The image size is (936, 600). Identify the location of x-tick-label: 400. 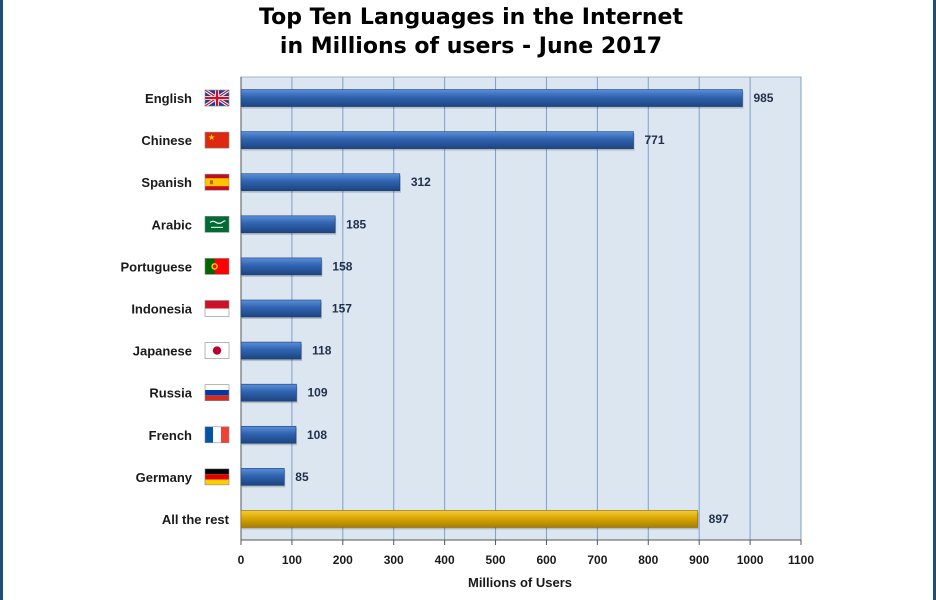
(445, 560).